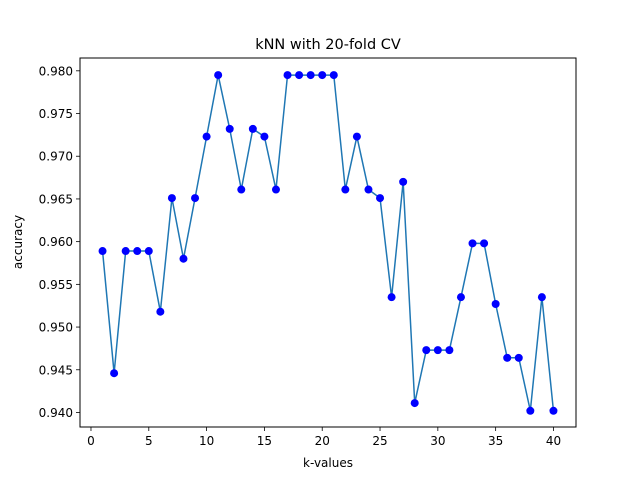 This screenshot has width=640, height=480. I want to click on y-tick-label: 0.950, so click(56, 328).